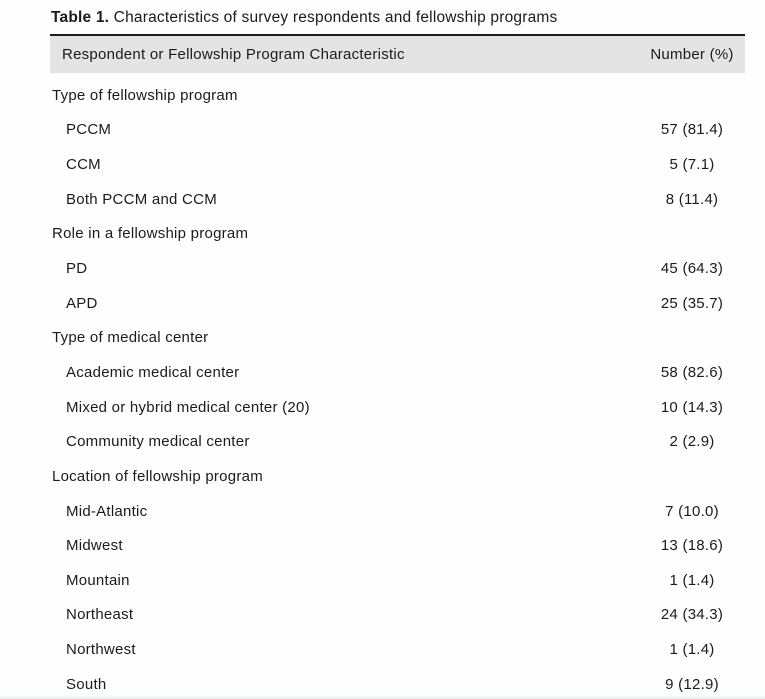  I want to click on row-value: 9 (12.9), so click(692, 684).